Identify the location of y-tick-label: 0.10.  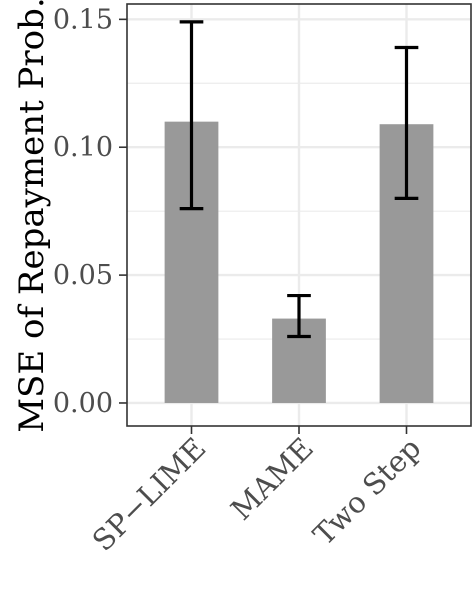
(83, 147).